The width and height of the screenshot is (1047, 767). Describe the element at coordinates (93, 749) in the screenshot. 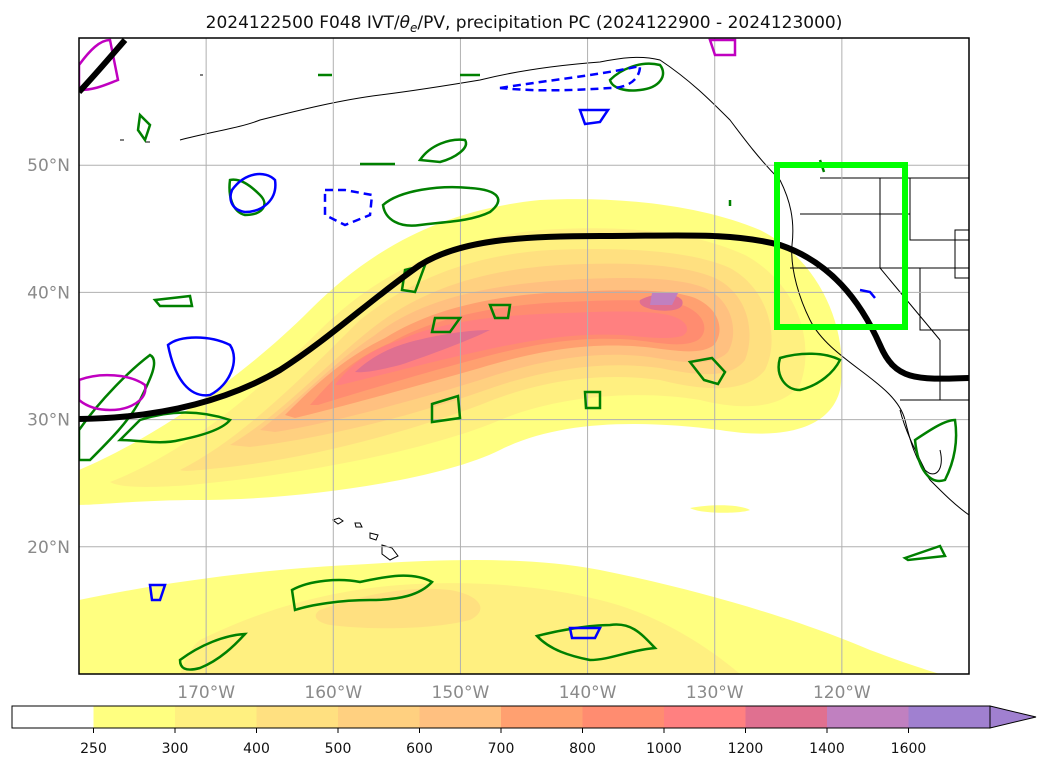

I see `colorbar-label: 250` at that location.